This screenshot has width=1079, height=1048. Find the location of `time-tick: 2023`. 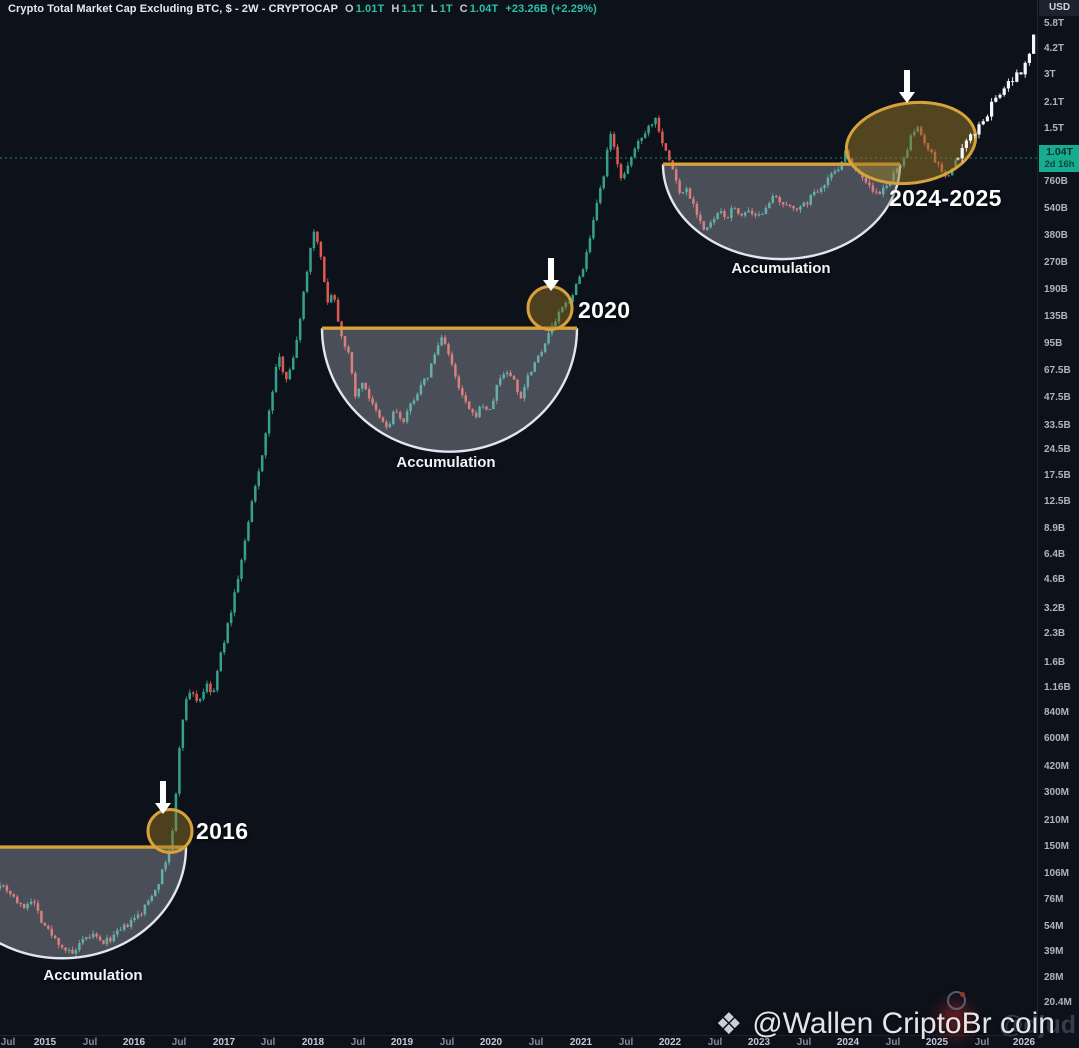

time-tick: 2023 is located at coordinates (759, 1042).